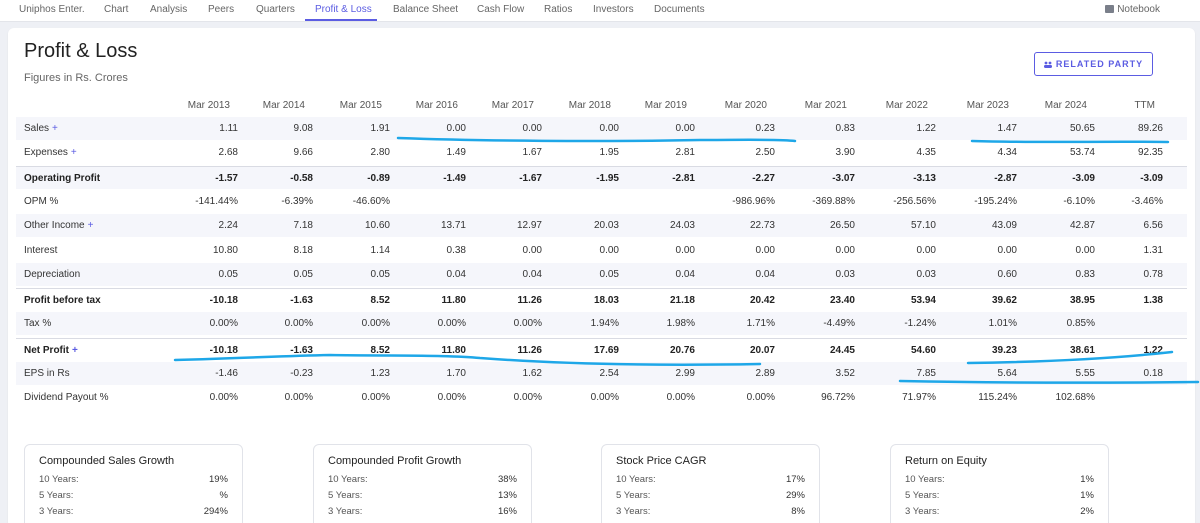 The height and width of the screenshot is (523, 1200). What do you see at coordinates (133, 498) in the screenshot?
I see `ratio-row: 5 Years:%` at bounding box center [133, 498].